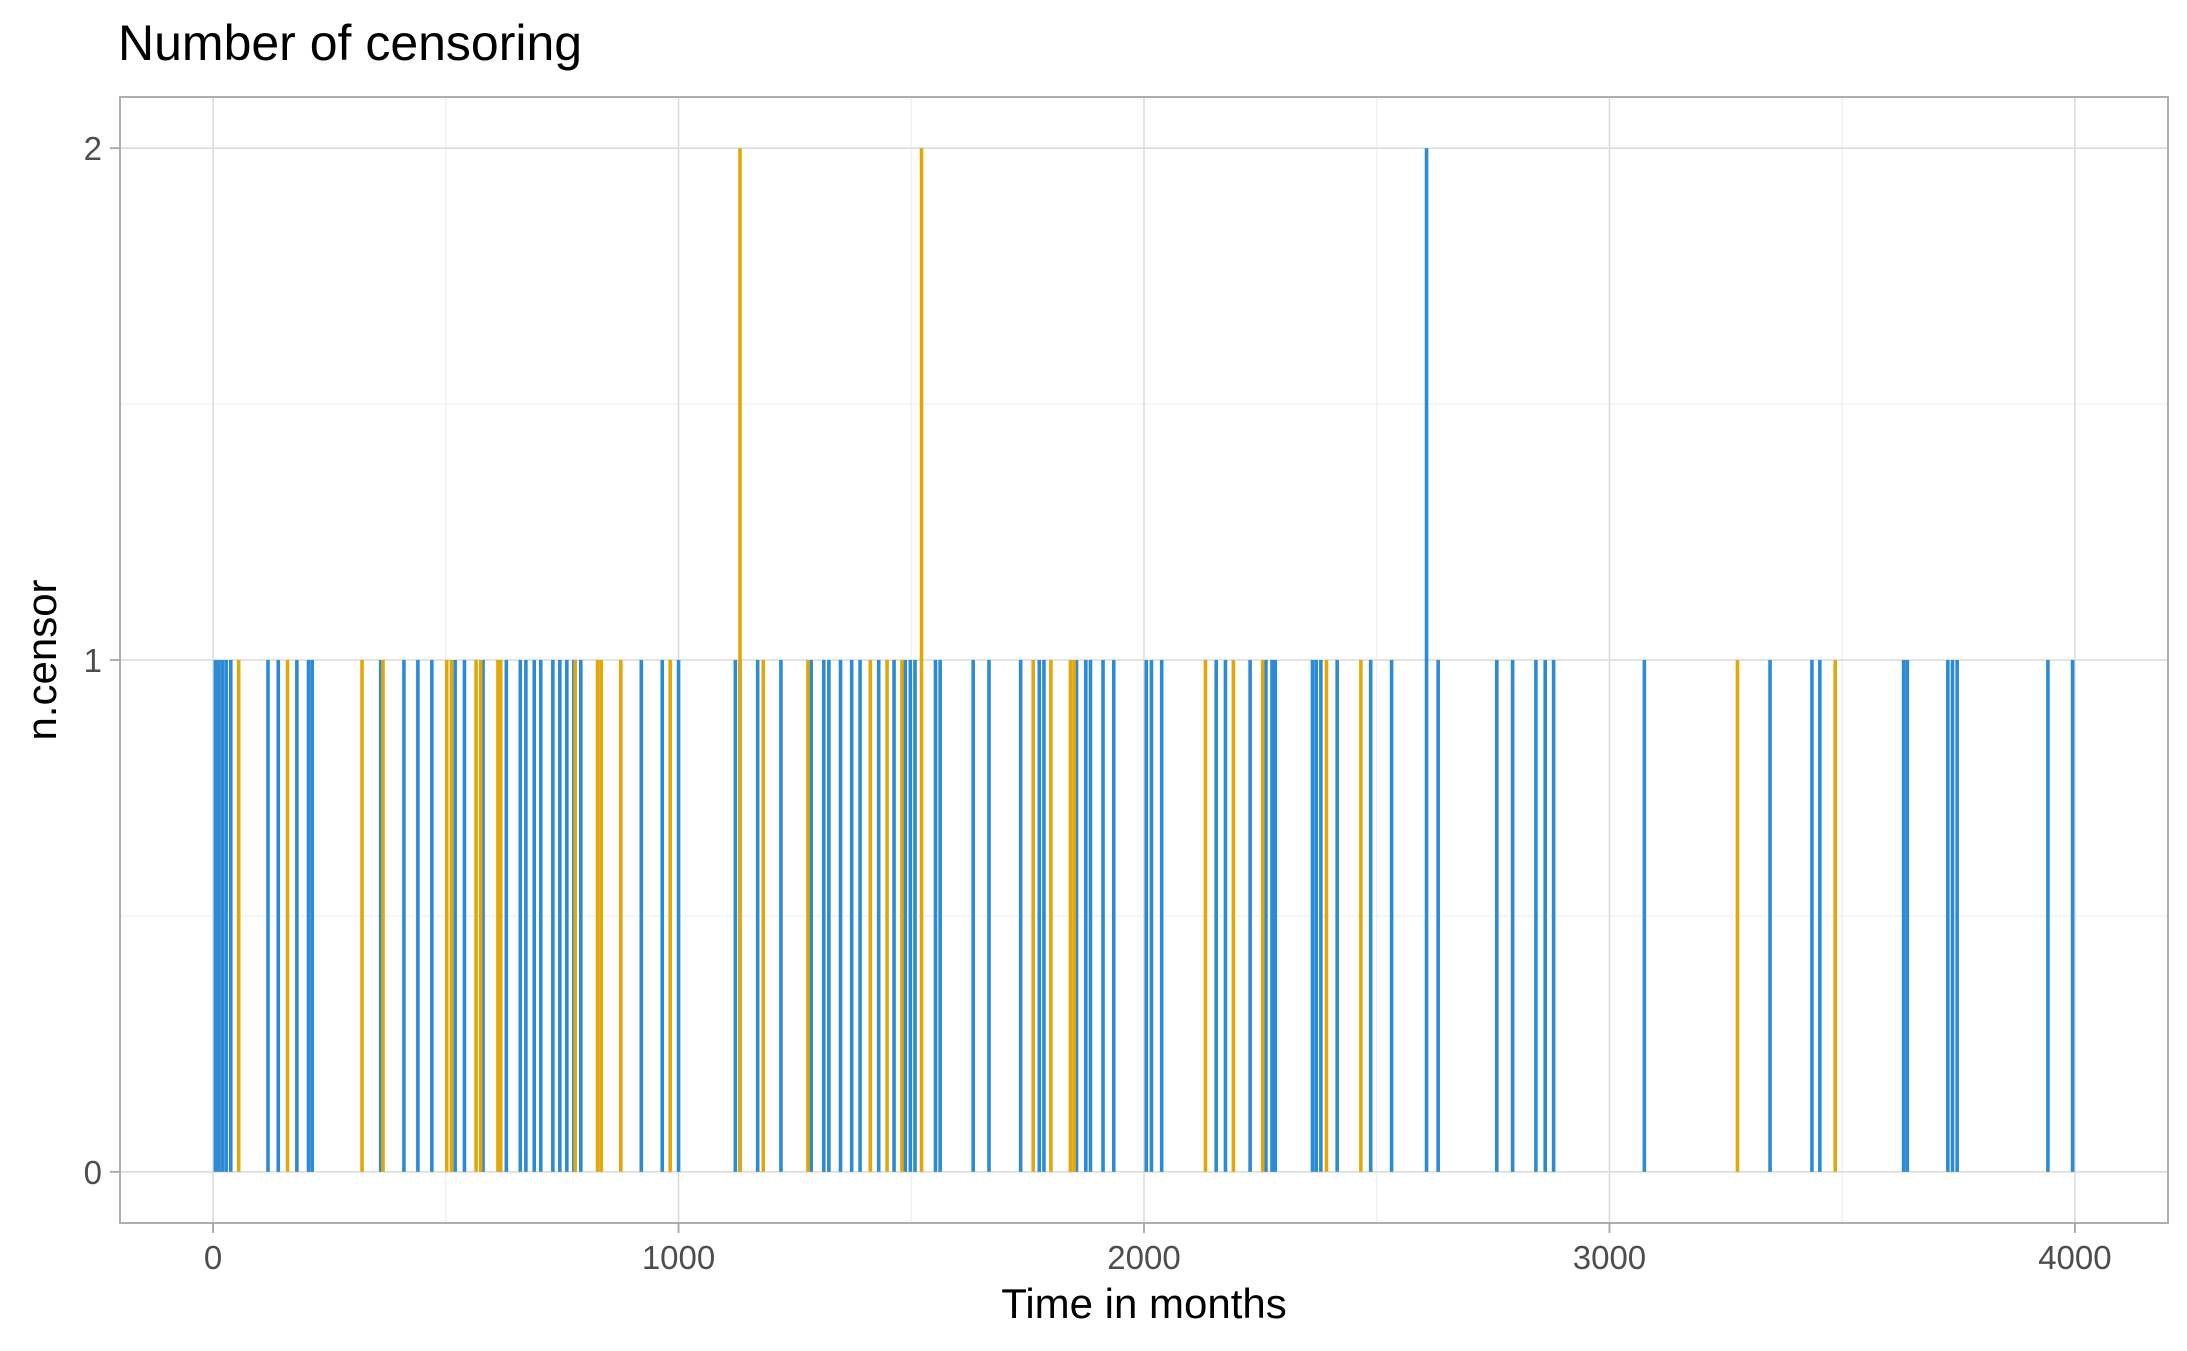 The image size is (2187, 1351). I want to click on x-tick-label: 1000, so click(678, 1257).